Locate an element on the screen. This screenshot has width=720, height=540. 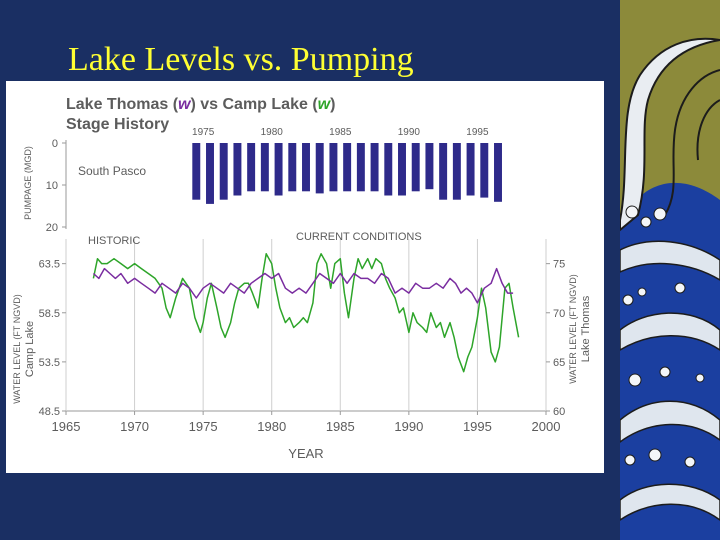
chart-title-line1: Lake Thomas (w) vs Camp Lake (w) is located at coordinates (200, 104).